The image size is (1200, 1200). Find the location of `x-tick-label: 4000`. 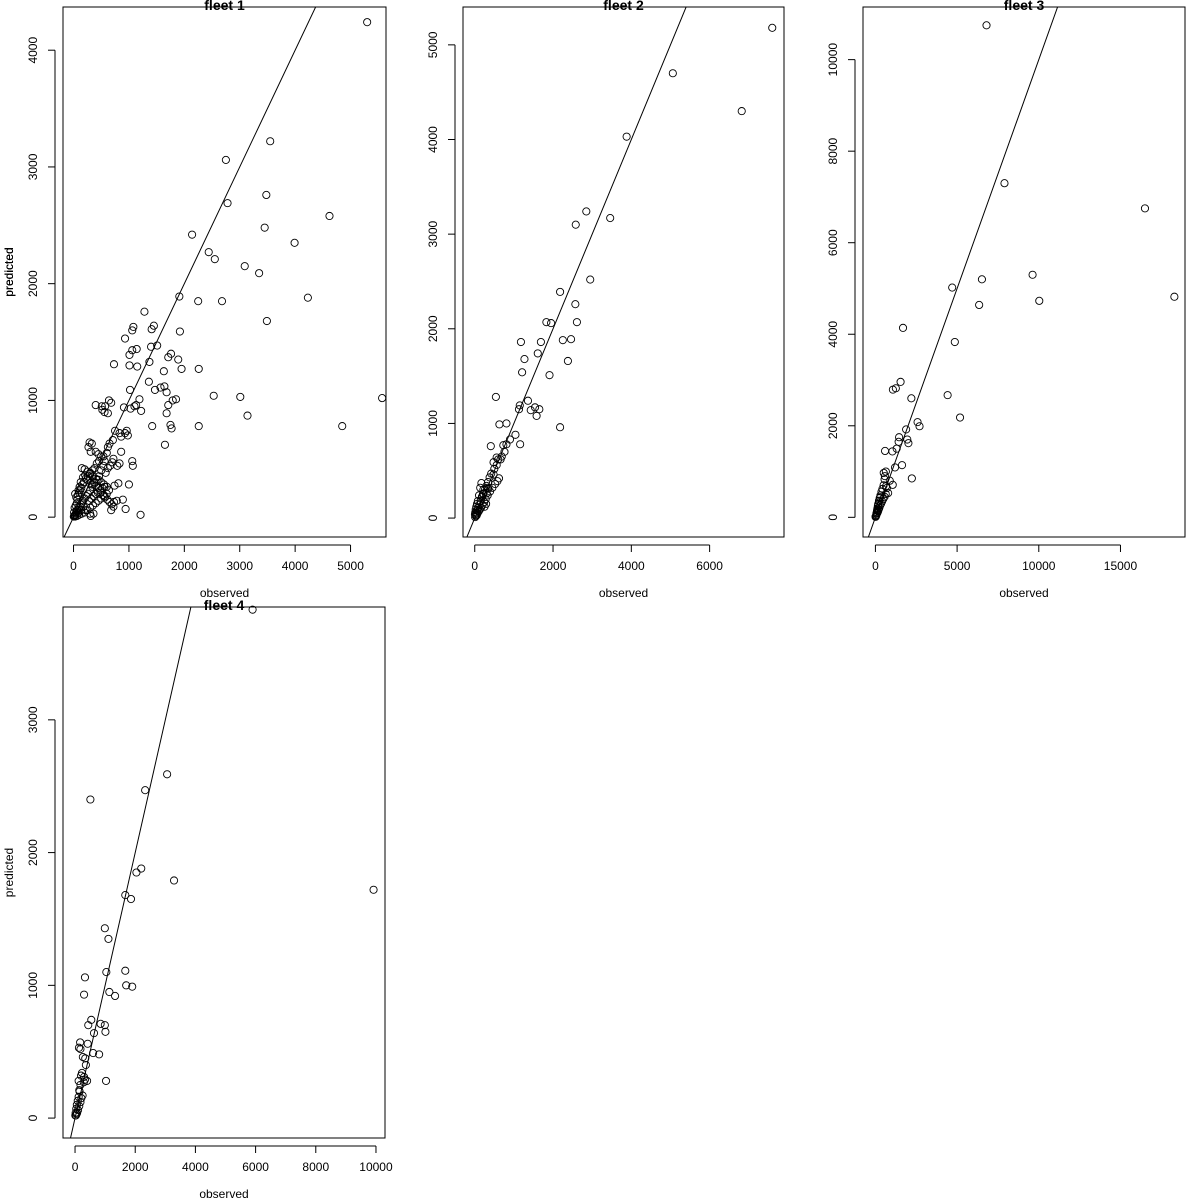

x-tick-label: 4000 is located at coordinates (295, 566).